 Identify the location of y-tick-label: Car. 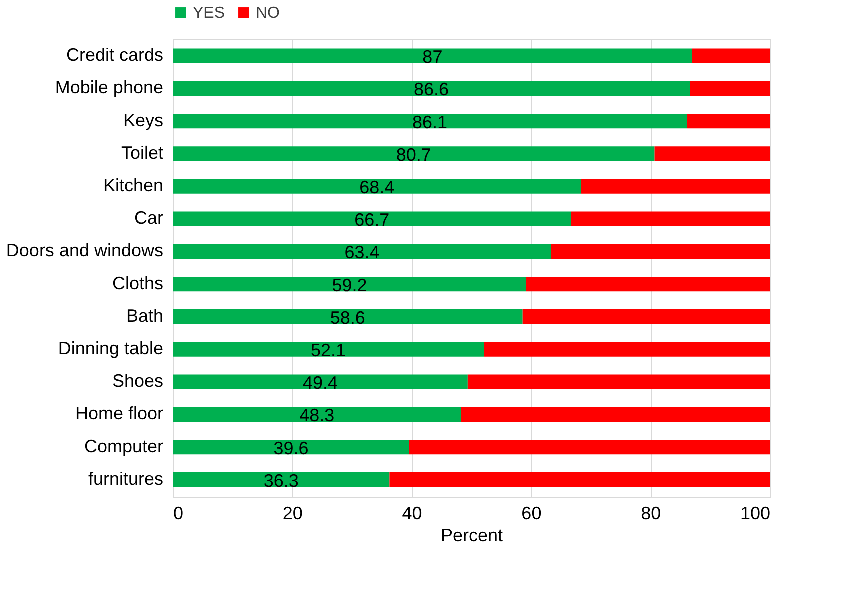
(149, 218).